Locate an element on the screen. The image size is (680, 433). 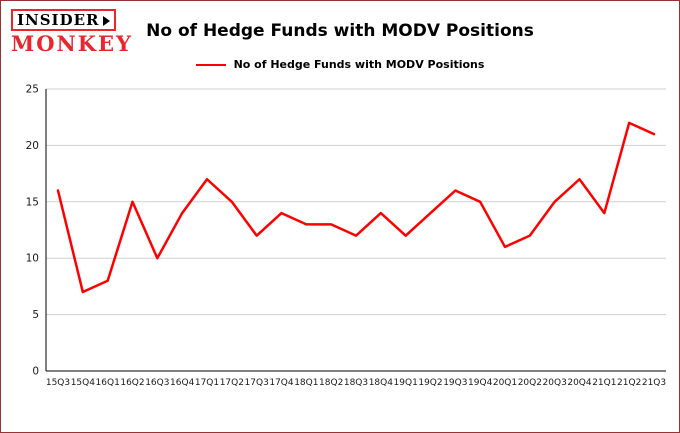
x-tick-label: 16Q1 is located at coordinates (108, 383).